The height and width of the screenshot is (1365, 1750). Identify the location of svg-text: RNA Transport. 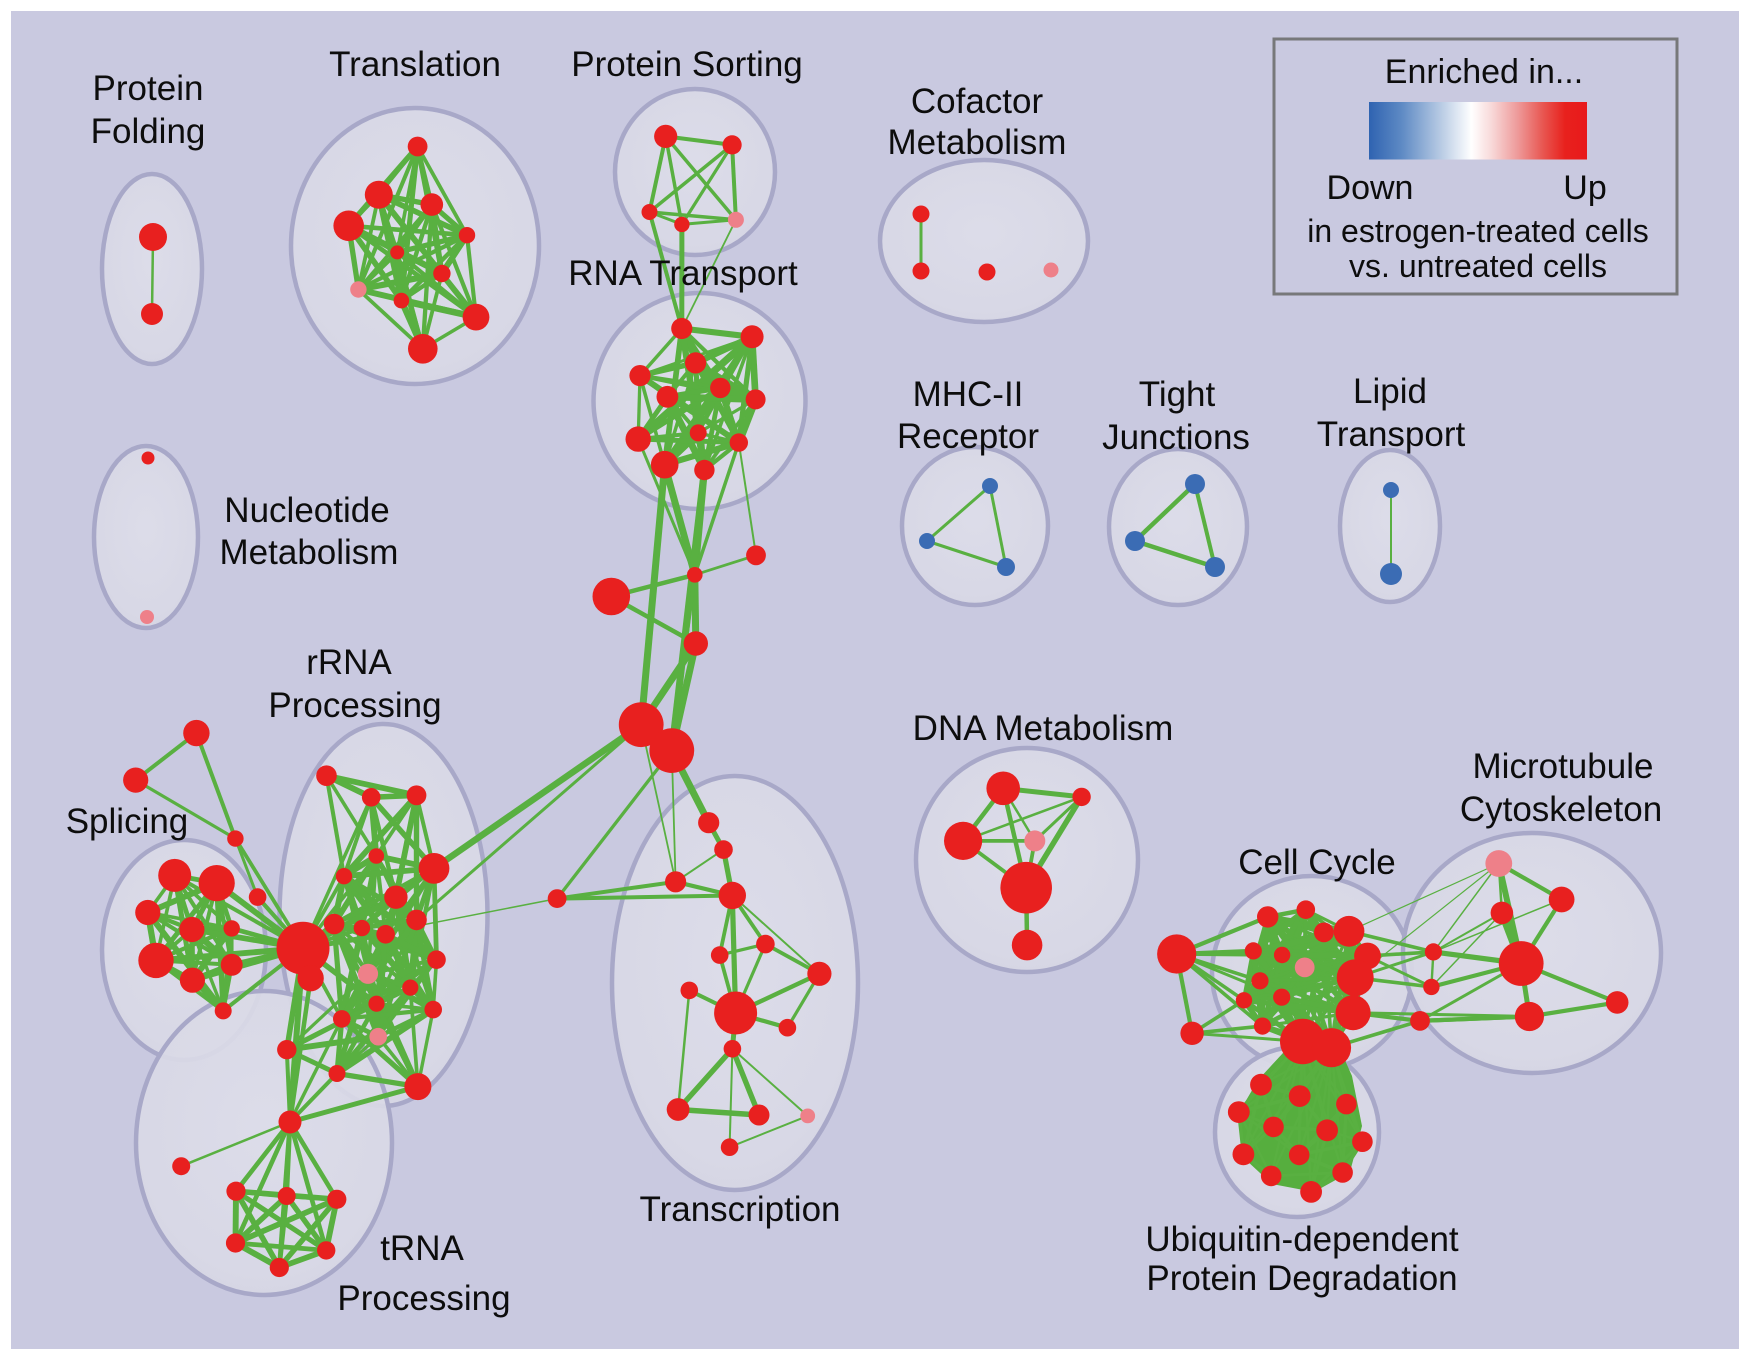
(683, 273).